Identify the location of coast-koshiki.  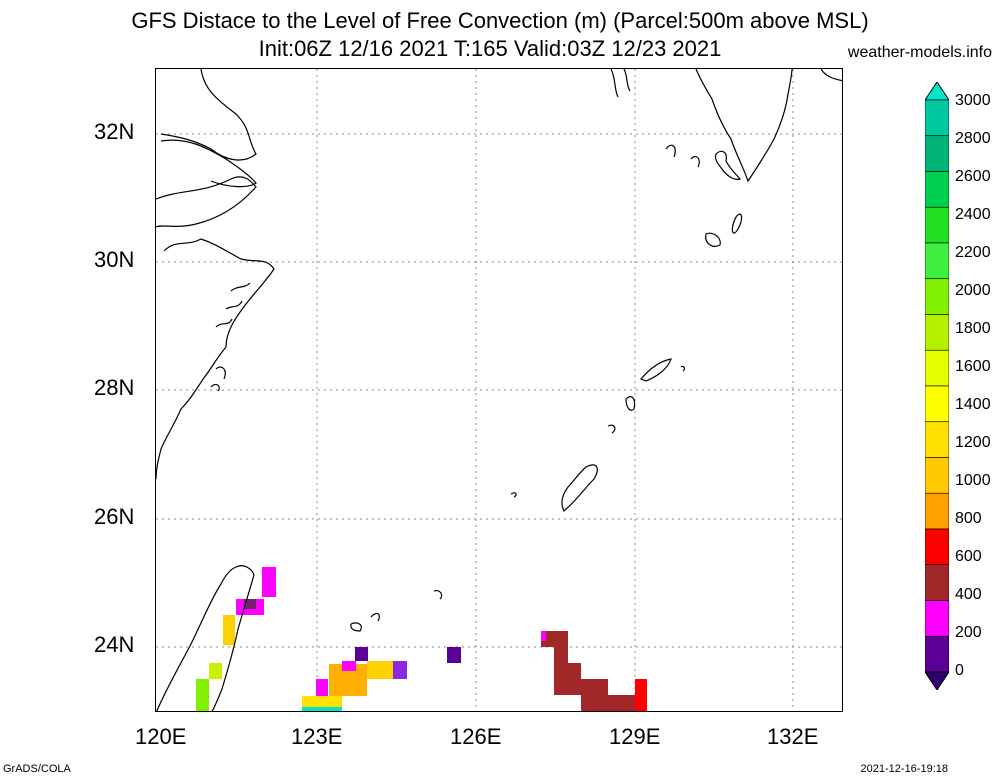
(682, 156).